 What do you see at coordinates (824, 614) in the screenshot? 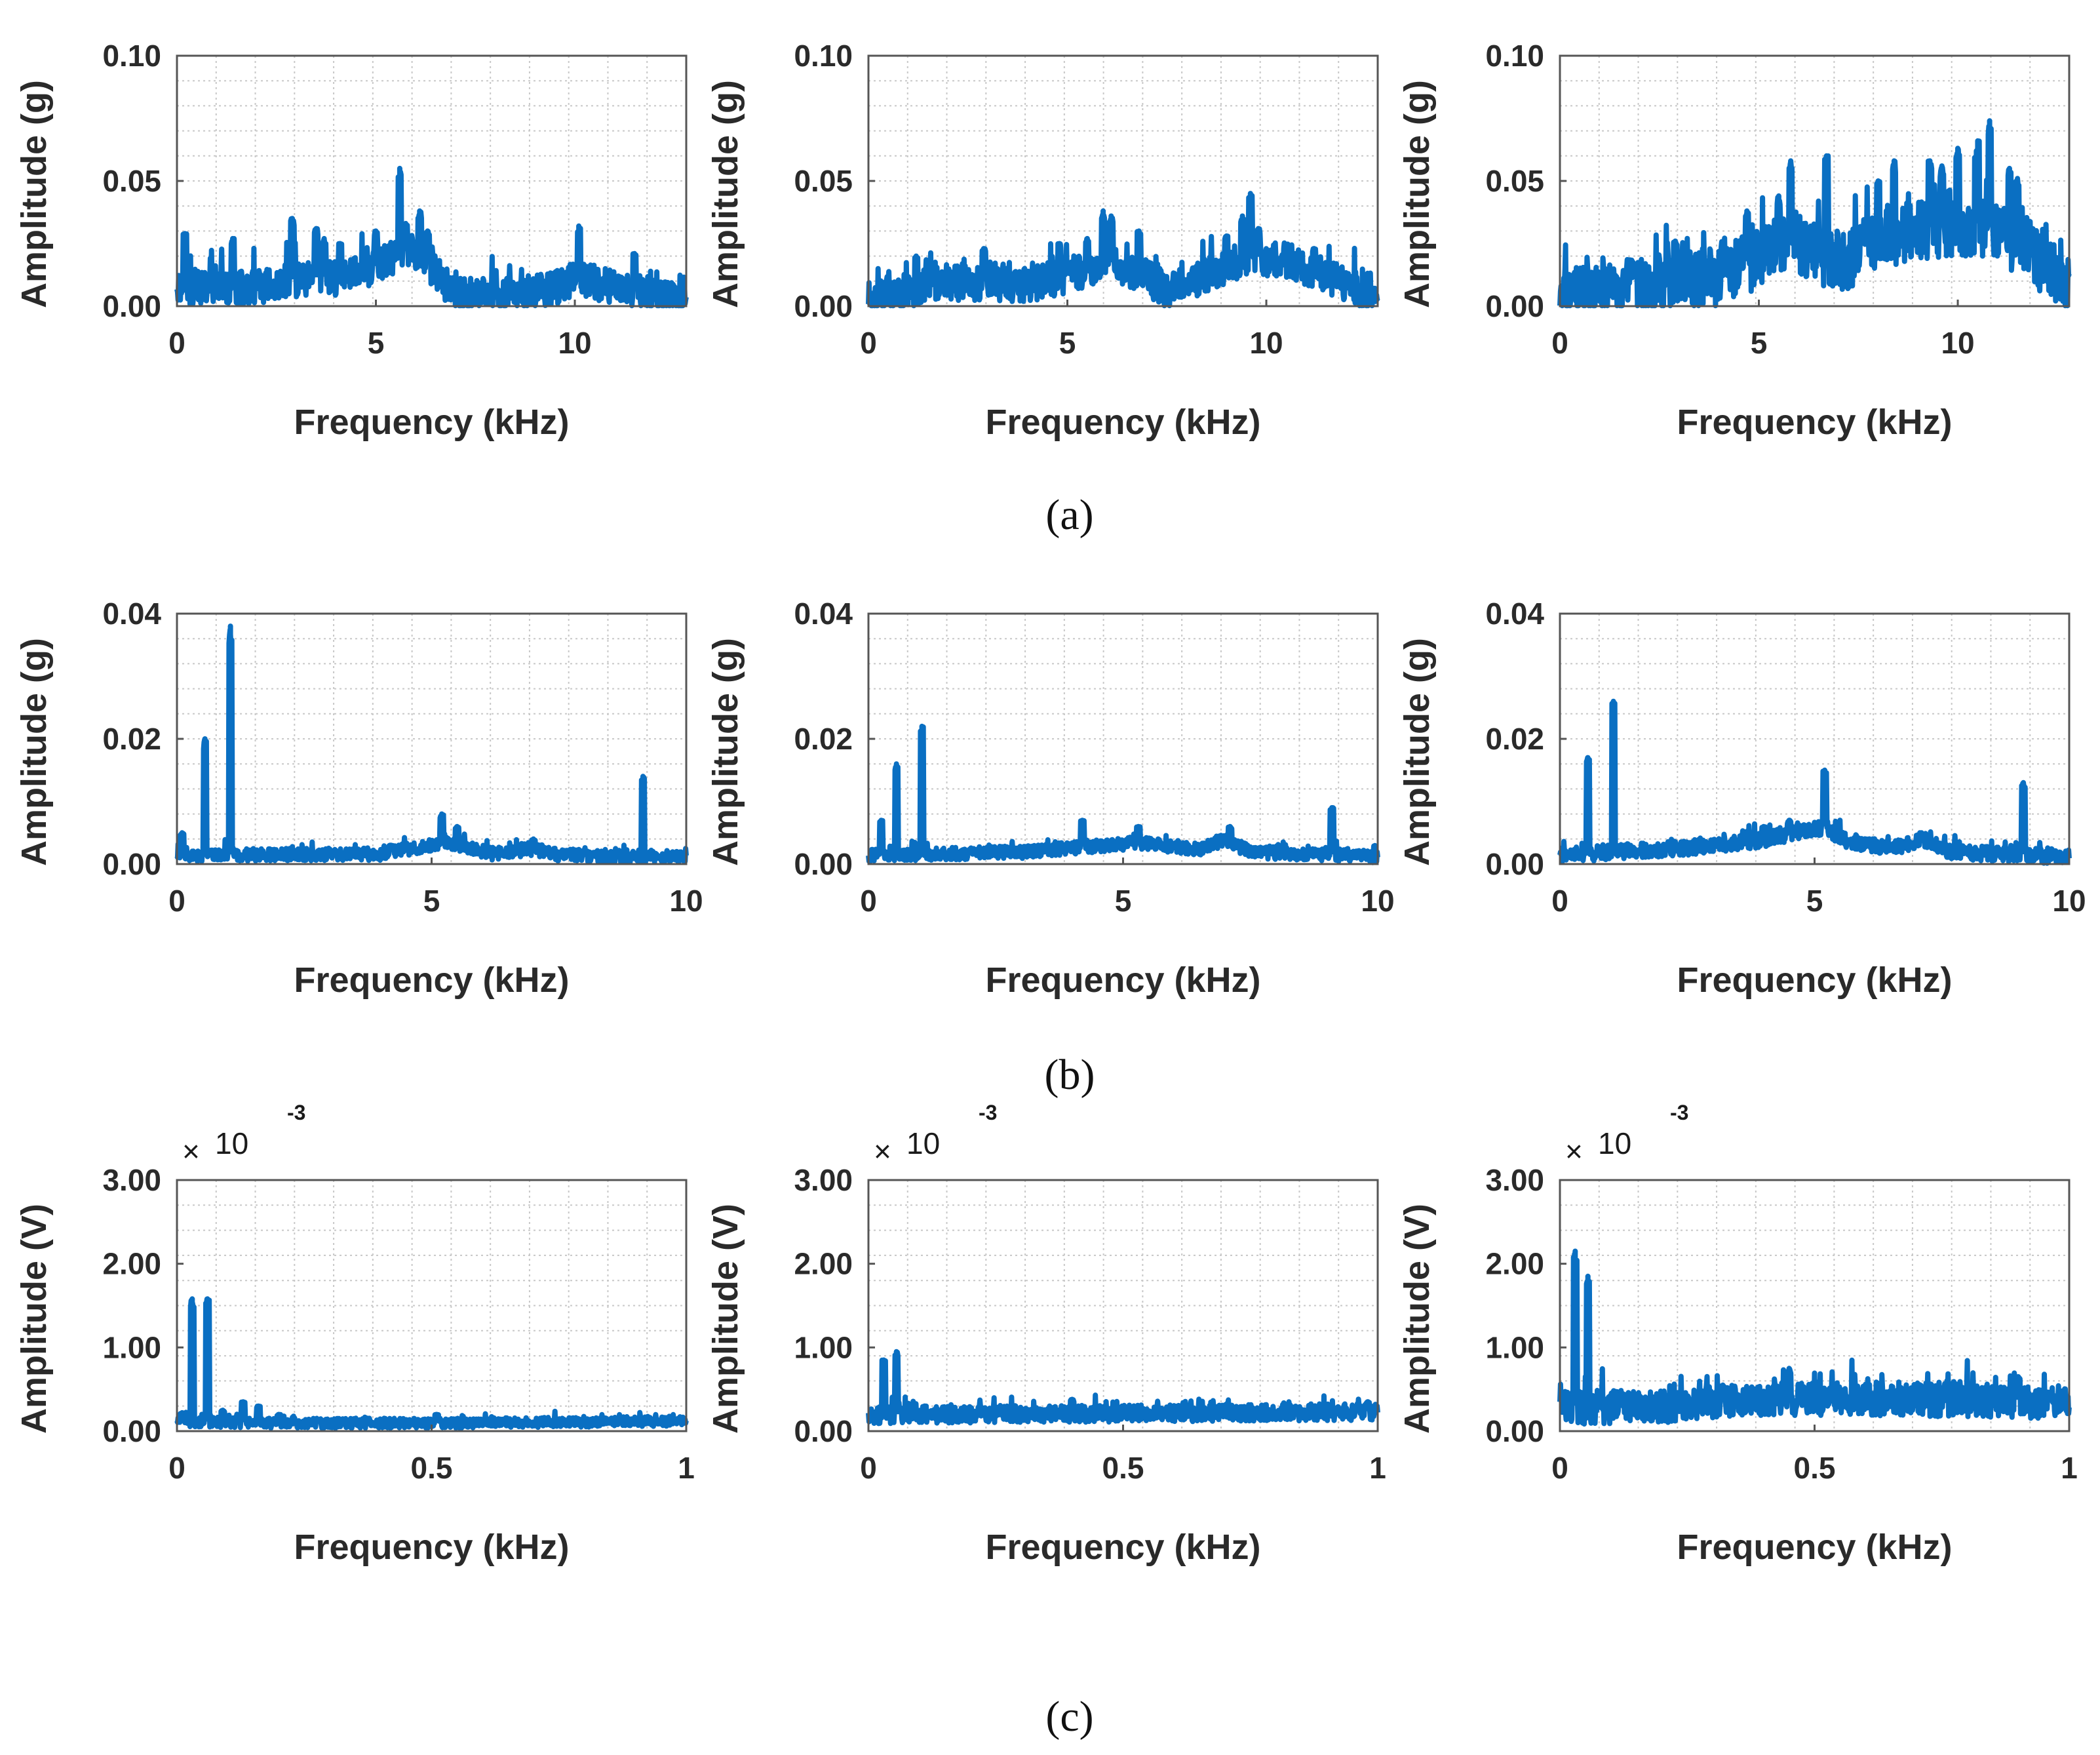
I see `y-tick-label: 0.04` at bounding box center [824, 614].